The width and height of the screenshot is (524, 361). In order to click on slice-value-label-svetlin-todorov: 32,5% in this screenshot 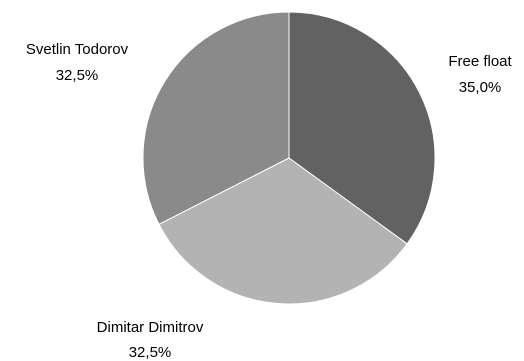, I will do `click(77, 75)`.